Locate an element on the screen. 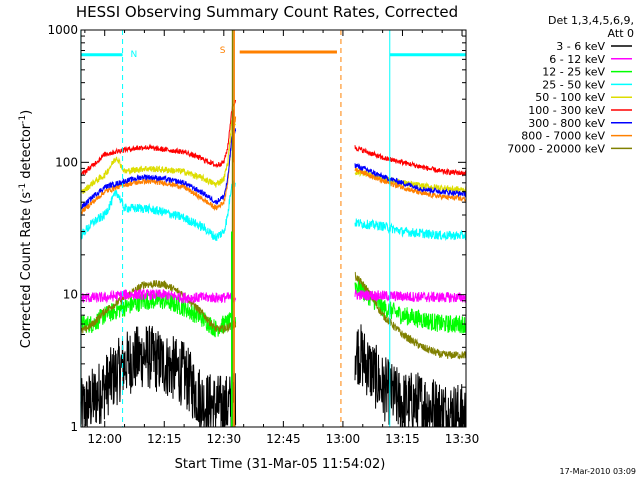 This screenshot has width=640, height=480. x-tick-label: 12:30 is located at coordinates (224, 439).